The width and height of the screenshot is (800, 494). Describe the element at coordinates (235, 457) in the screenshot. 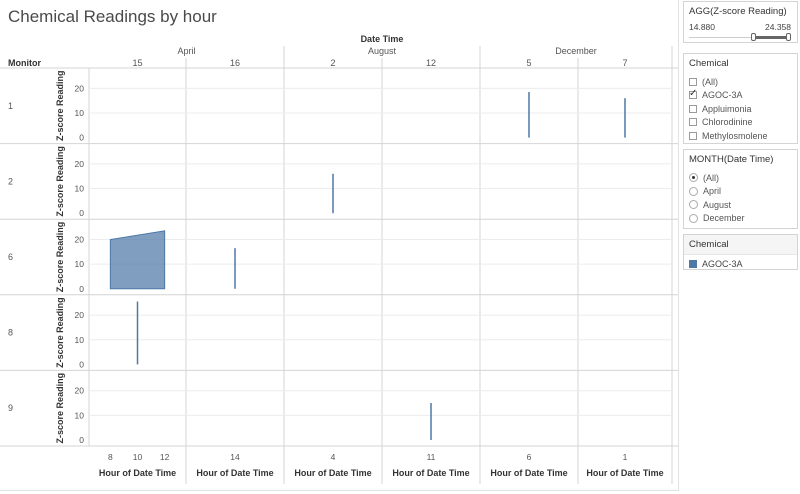

I see `x-tick-label: 14` at that location.